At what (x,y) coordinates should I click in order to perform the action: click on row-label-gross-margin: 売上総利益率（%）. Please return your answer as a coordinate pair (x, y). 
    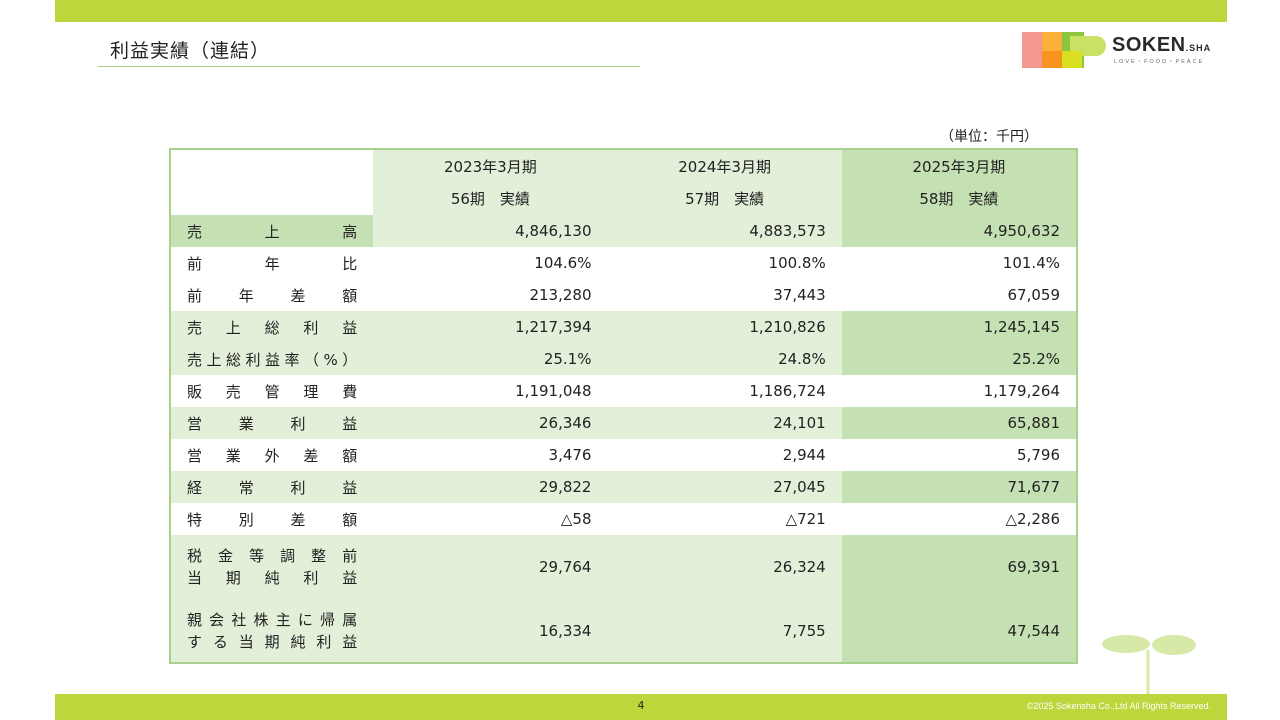
    Looking at the image, I should click on (272, 359).